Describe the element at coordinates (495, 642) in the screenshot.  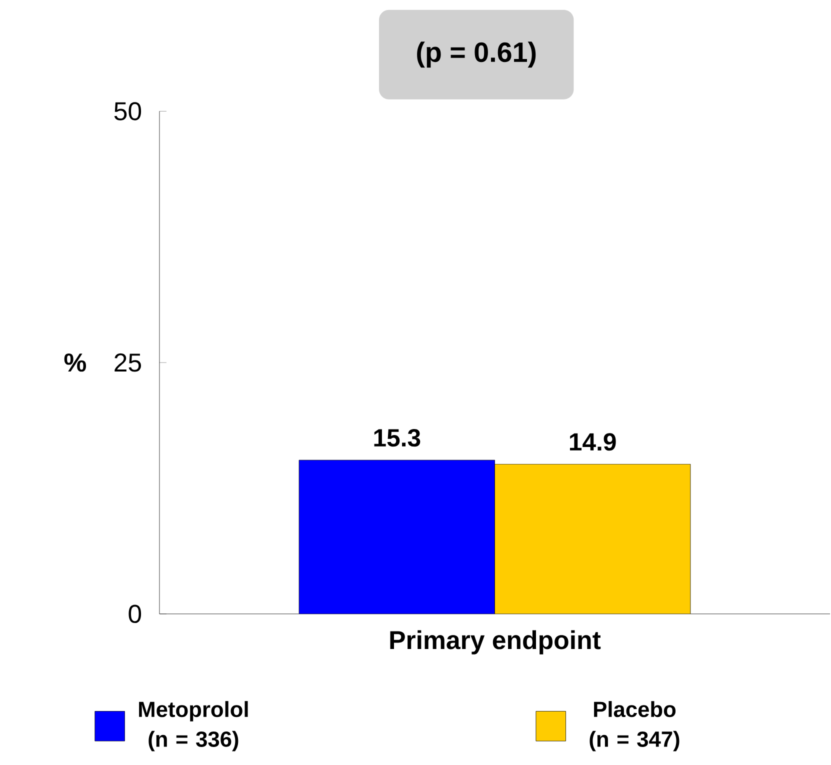
I see `x-tick-label: Primary endpoint` at that location.